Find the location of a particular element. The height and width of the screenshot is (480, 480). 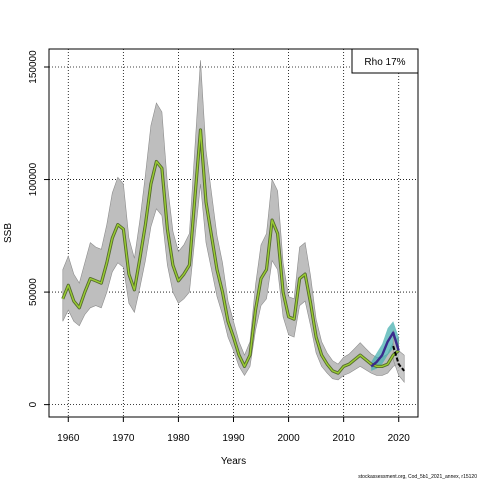

y-tick-label-0: 0 is located at coordinates (33, 404).